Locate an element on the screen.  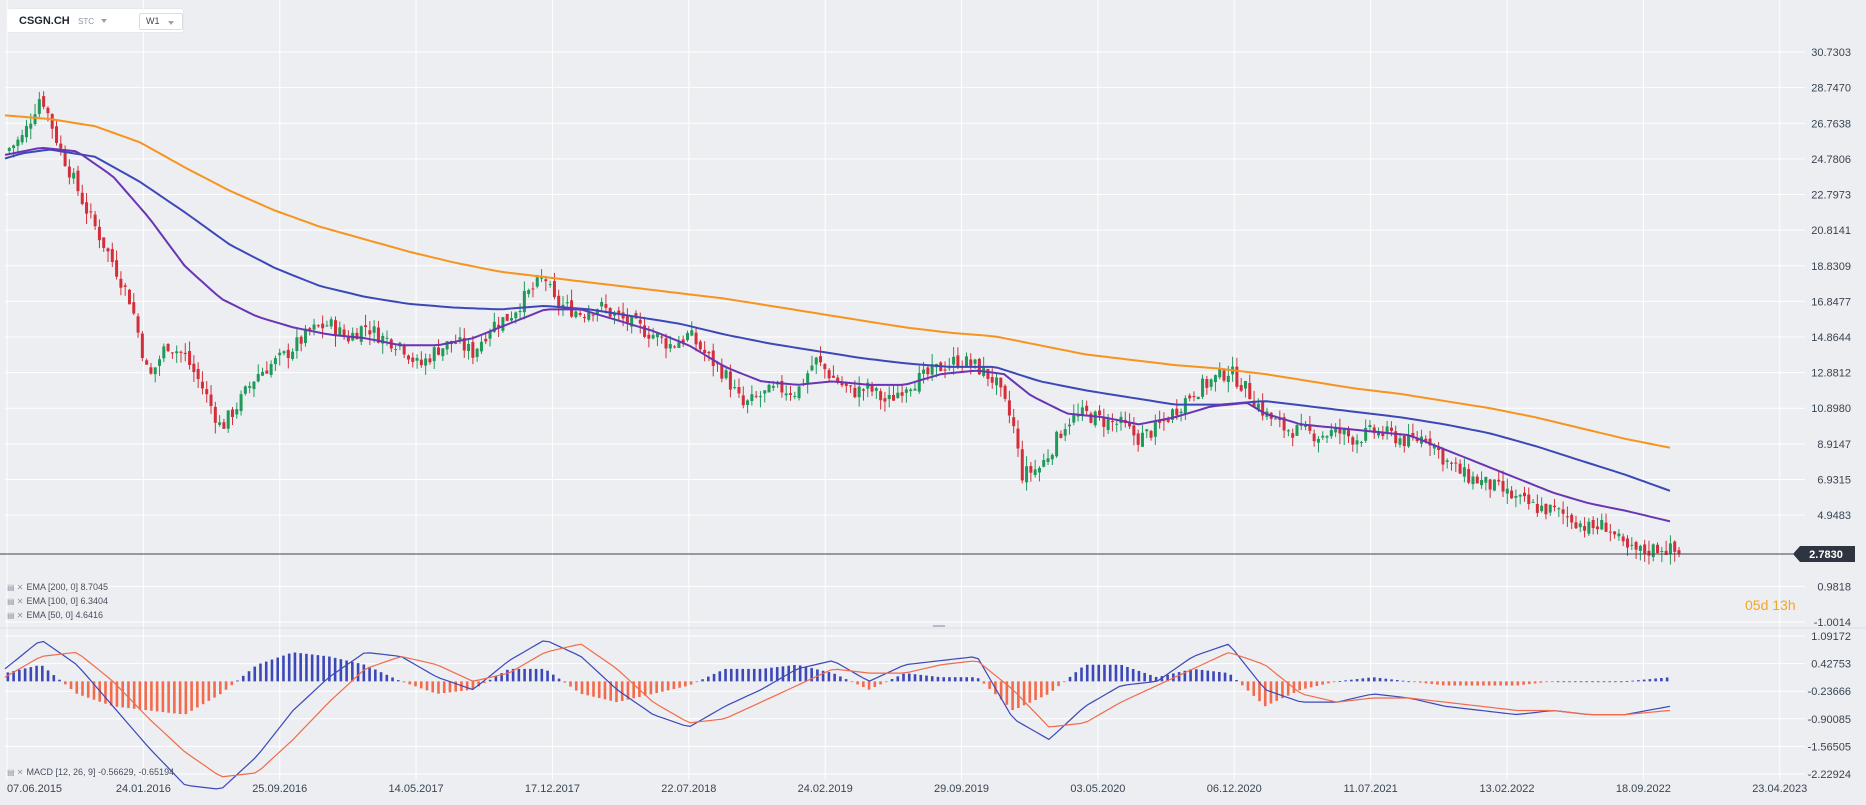
legend-ema200: ▤ ✕ EMA [200, 0] 8.7045 is located at coordinates (57, 587).